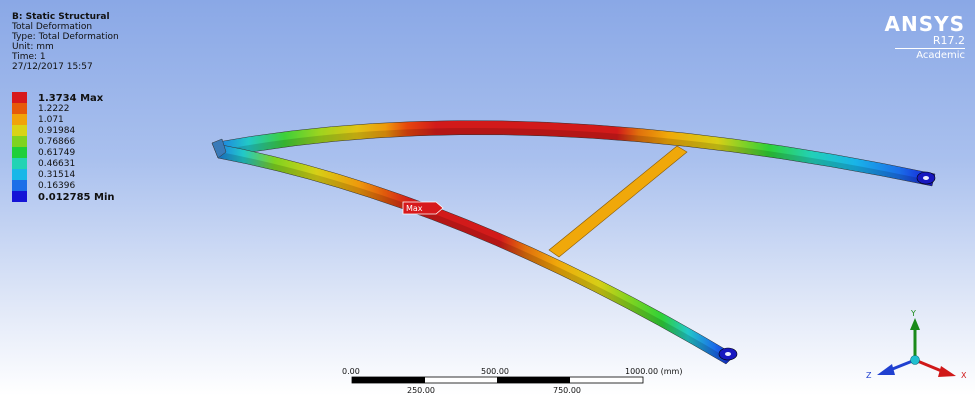  What do you see at coordinates (65, 37) in the screenshot?
I see `result-type: Type: Total Deformation` at bounding box center [65, 37].